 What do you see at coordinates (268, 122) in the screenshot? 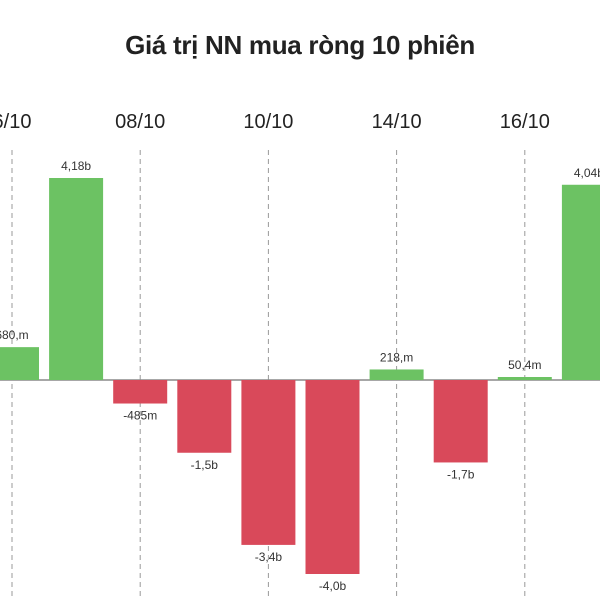
I see `x-tick-label: 10/10` at bounding box center [268, 122].